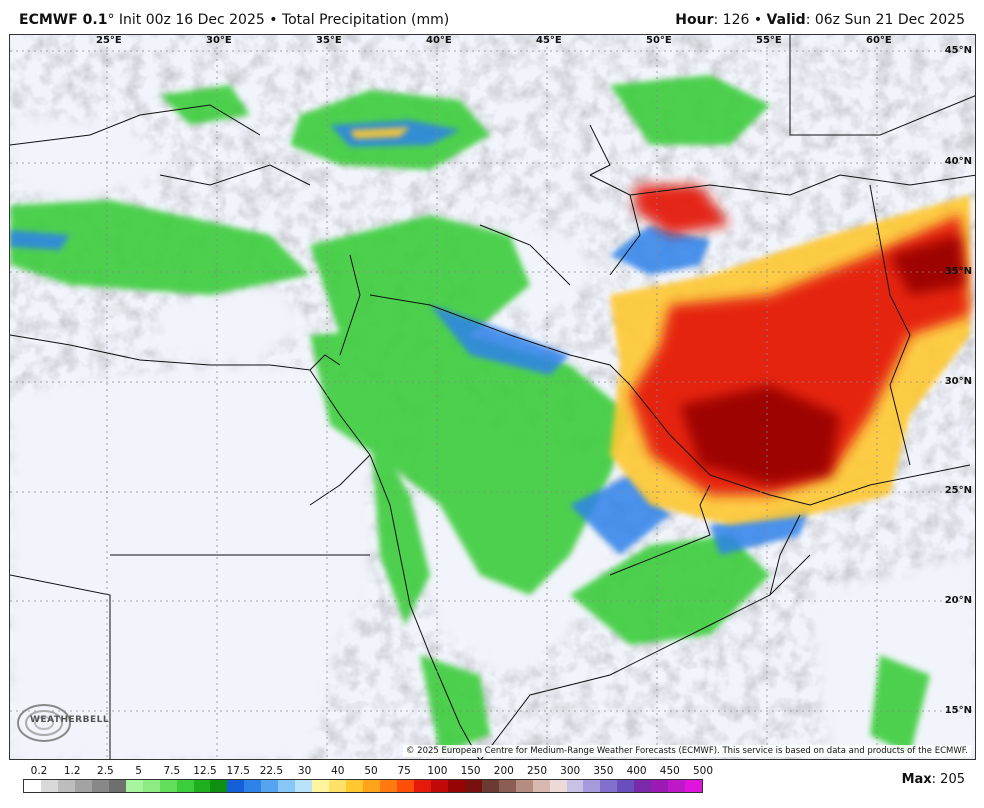 The width and height of the screenshot is (984, 808). I want to click on legend-tick-label: 250, so click(537, 771).